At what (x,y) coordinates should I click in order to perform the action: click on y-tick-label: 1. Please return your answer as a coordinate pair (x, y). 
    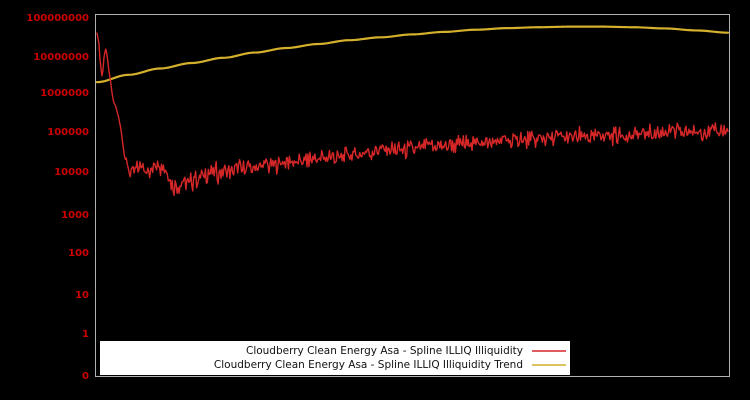
    Looking at the image, I should click on (85, 334).